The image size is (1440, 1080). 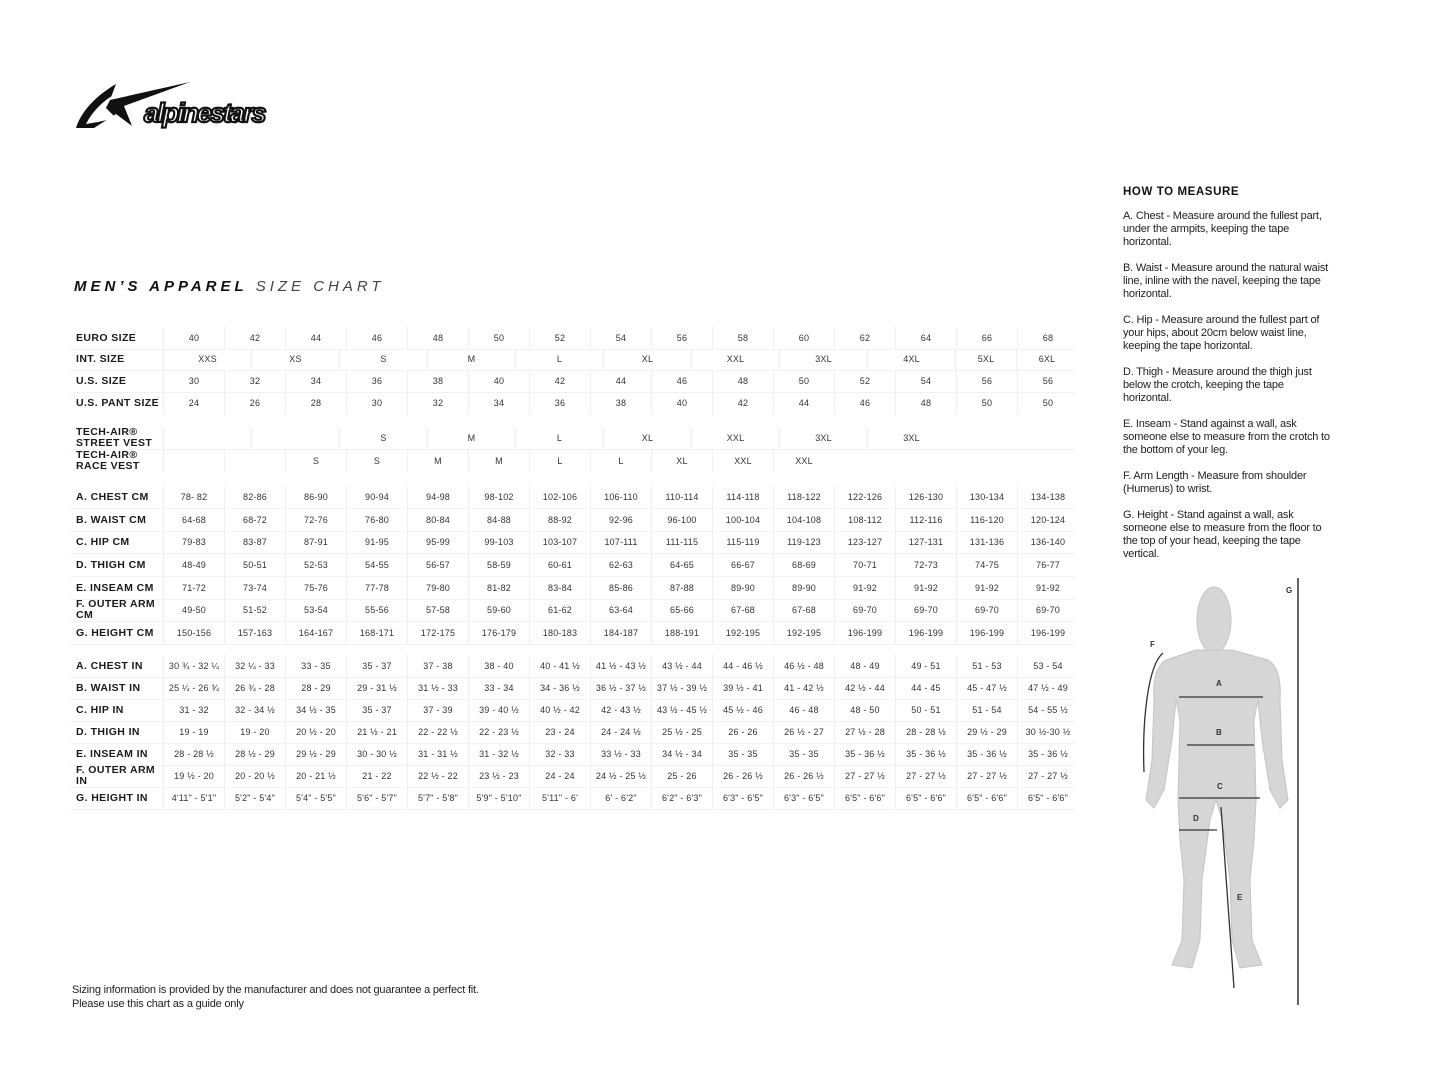 What do you see at coordinates (803, 497) in the screenshot?
I see `size-cell: 118-122` at bounding box center [803, 497].